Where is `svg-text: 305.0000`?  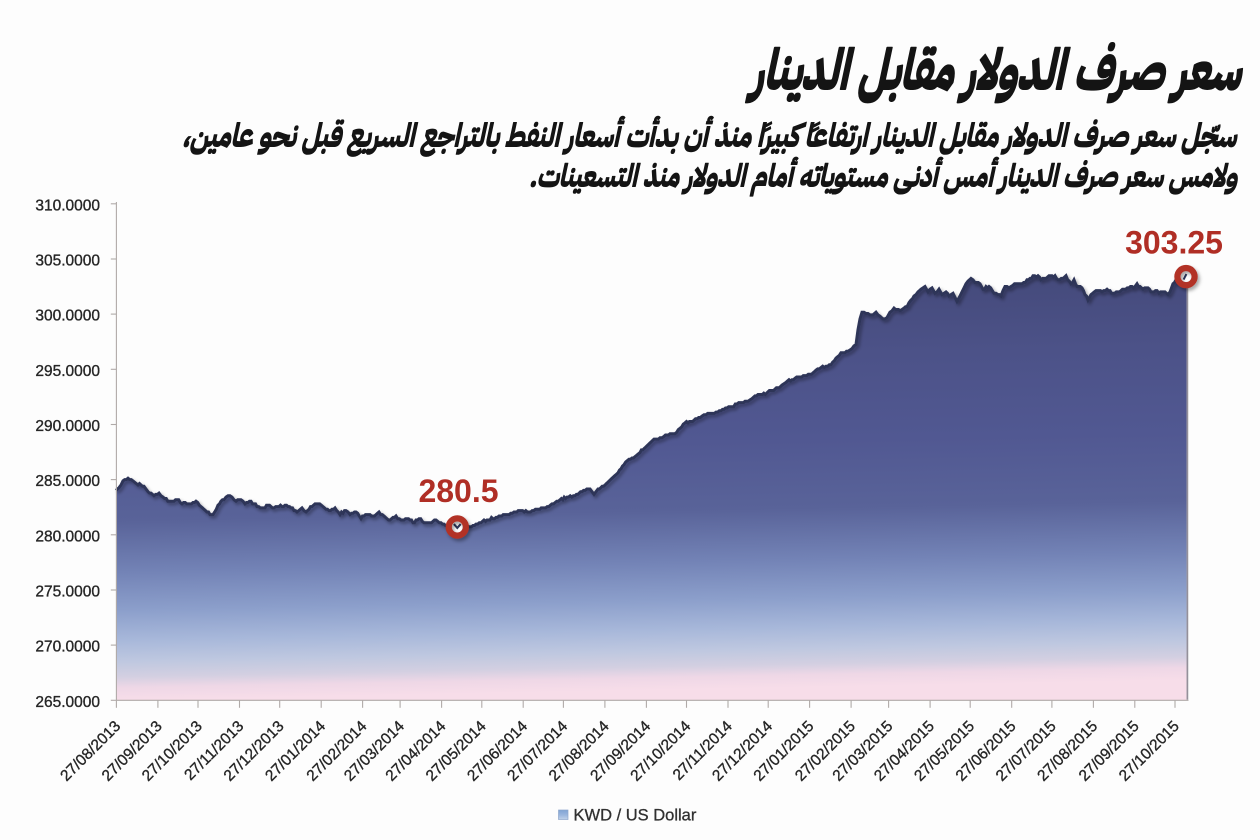 svg-text: 305.0000 is located at coordinates (67, 261).